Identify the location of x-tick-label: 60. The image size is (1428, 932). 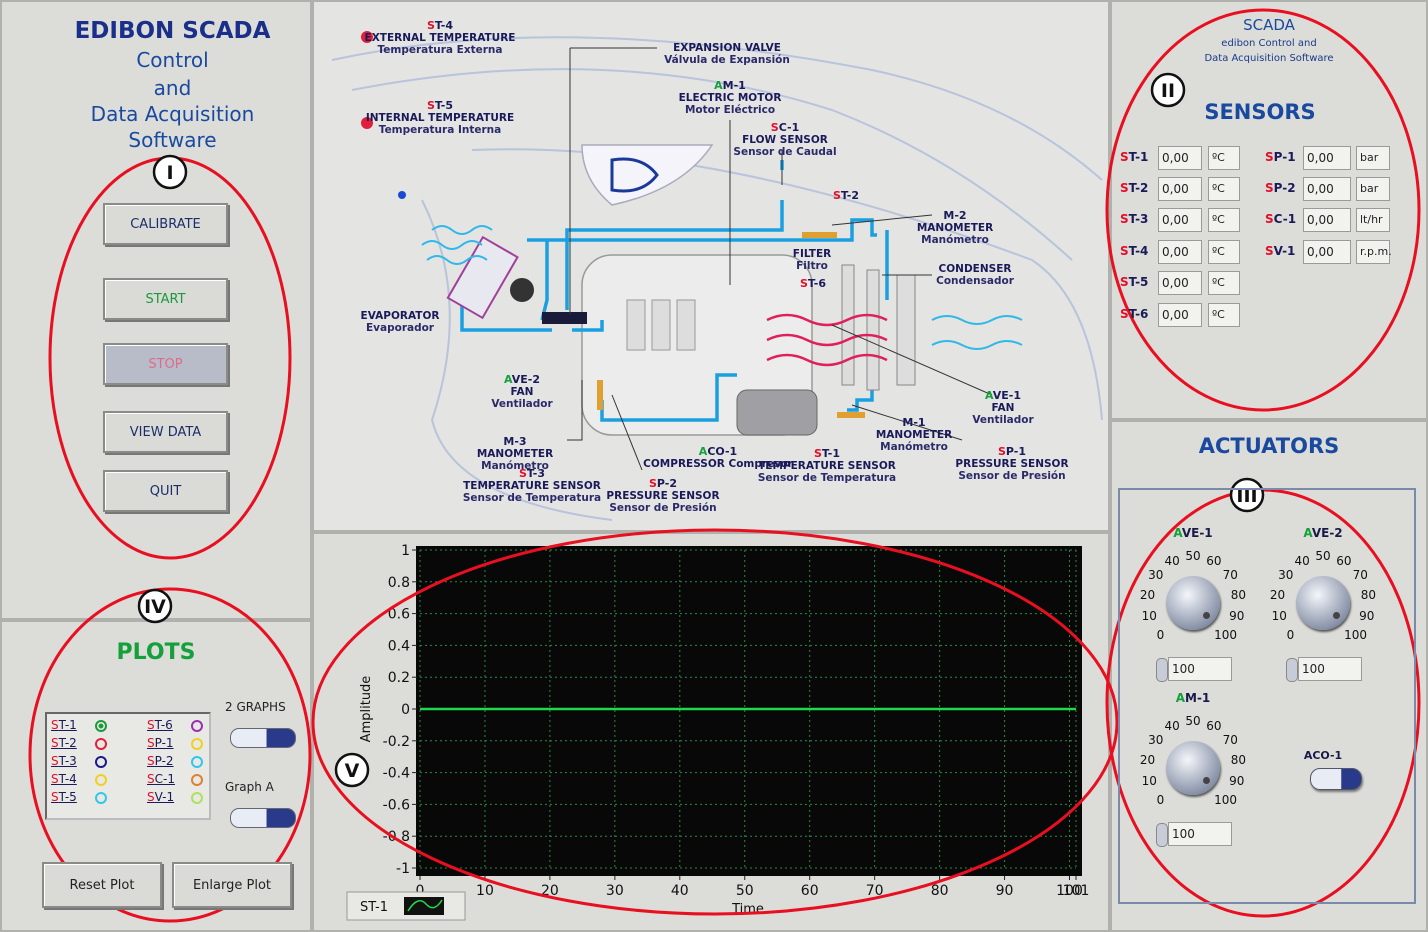
(810, 891).